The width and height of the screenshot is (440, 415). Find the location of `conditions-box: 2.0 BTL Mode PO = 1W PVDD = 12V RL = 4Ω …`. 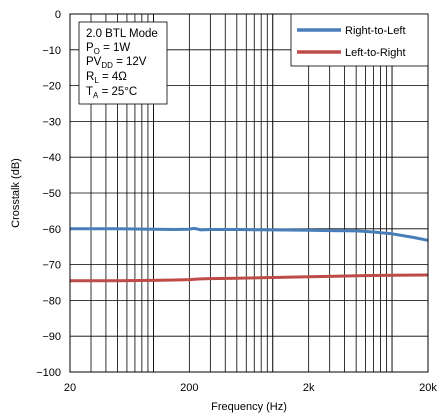

conditions-box: 2.0 BTL Mode PO = 1W PVDD = 12V RL = 4Ω … is located at coordinates (123, 63).